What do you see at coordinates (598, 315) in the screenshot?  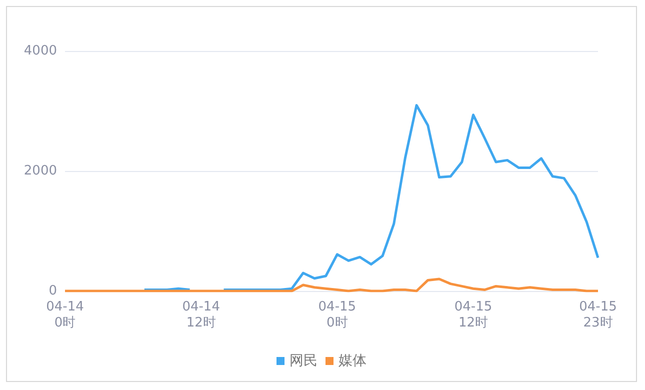 I see `x-tick-label: 04-15 23时` at bounding box center [598, 315].